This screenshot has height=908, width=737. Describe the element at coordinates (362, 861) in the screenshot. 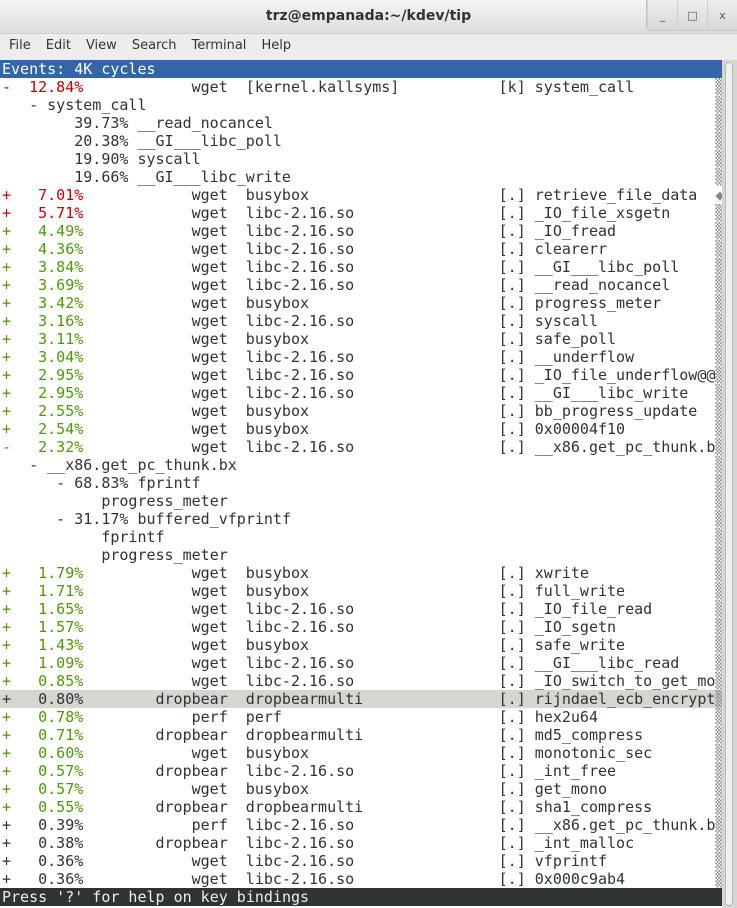

I see `report-row: +0.36% wget libc-2.16.so [.] vfprintf ▒` at that location.